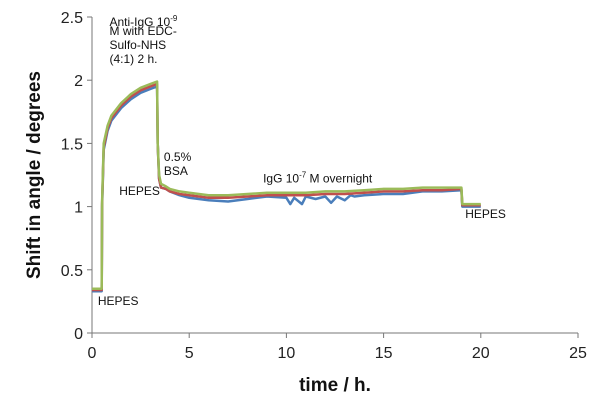 The height and width of the screenshot is (416, 605). I want to click on x-tick-label: 15, so click(384, 353).